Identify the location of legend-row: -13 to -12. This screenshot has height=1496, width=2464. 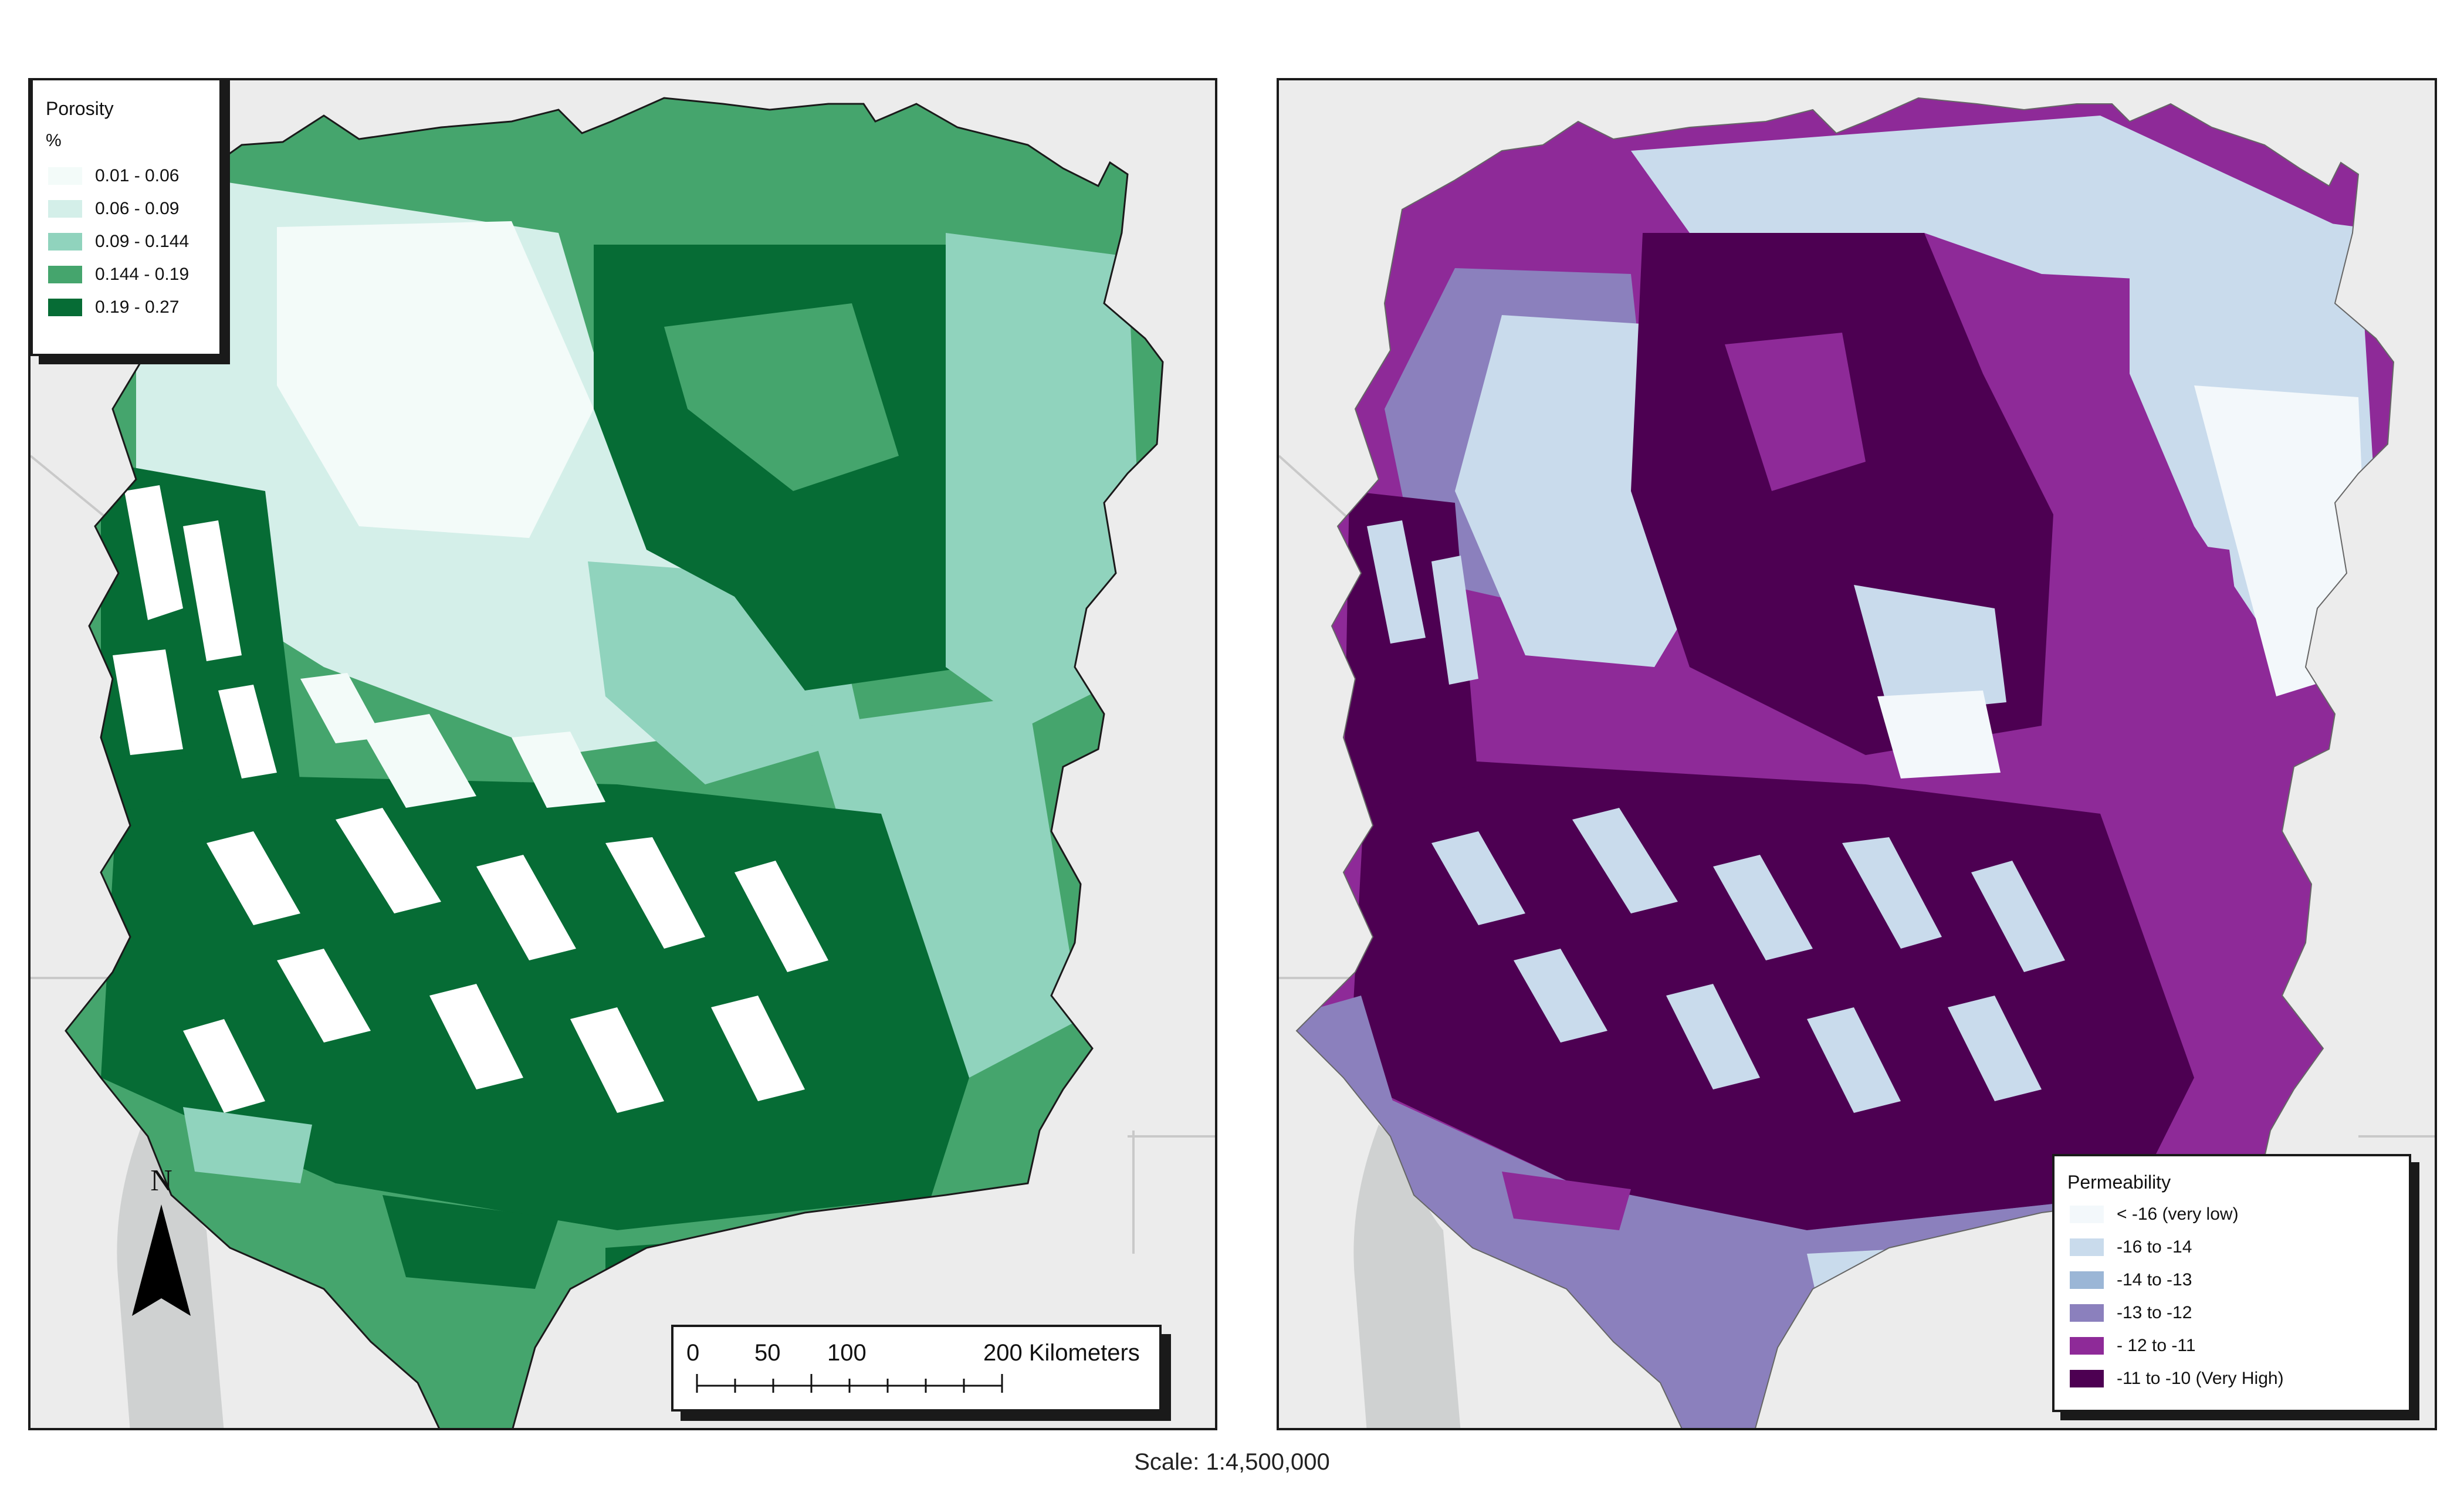
(2131, 1313).